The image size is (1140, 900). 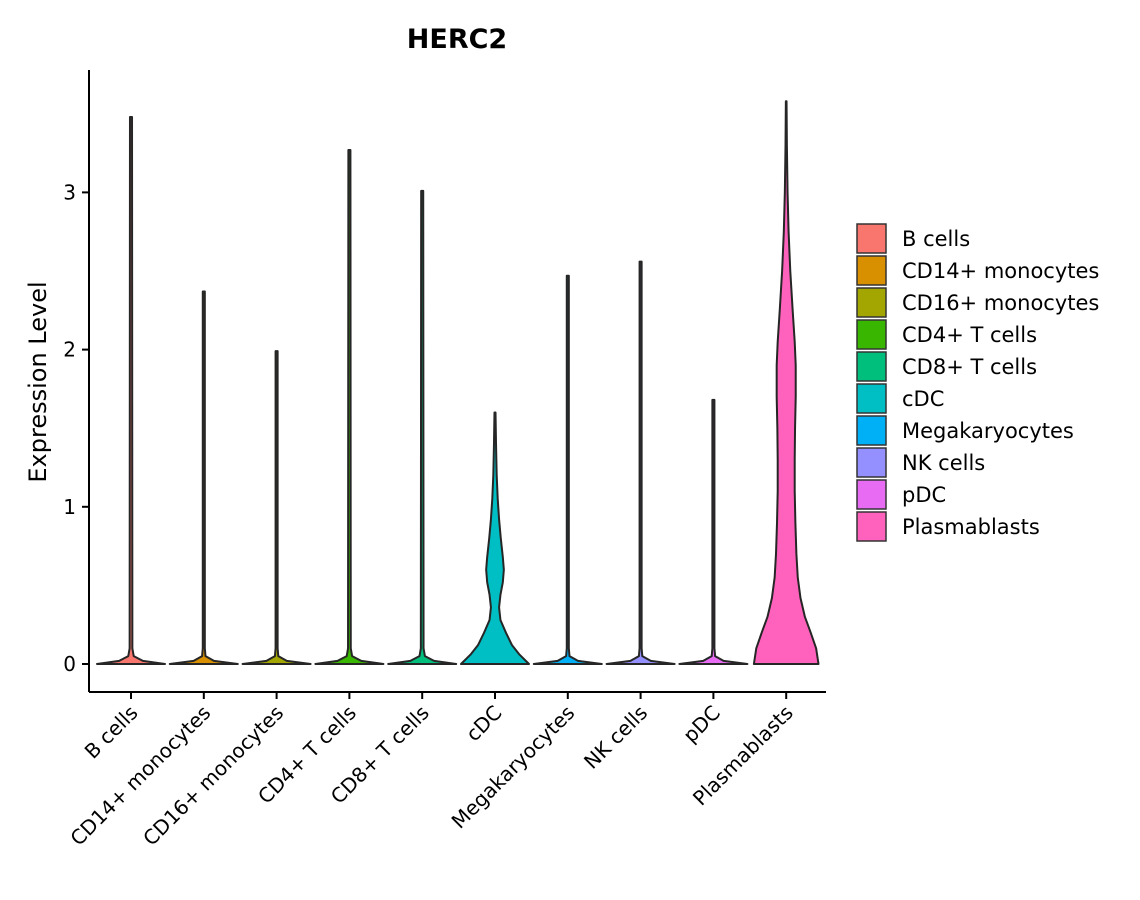 What do you see at coordinates (69, 507) in the screenshot?
I see `y-tick-label-1: 1` at bounding box center [69, 507].